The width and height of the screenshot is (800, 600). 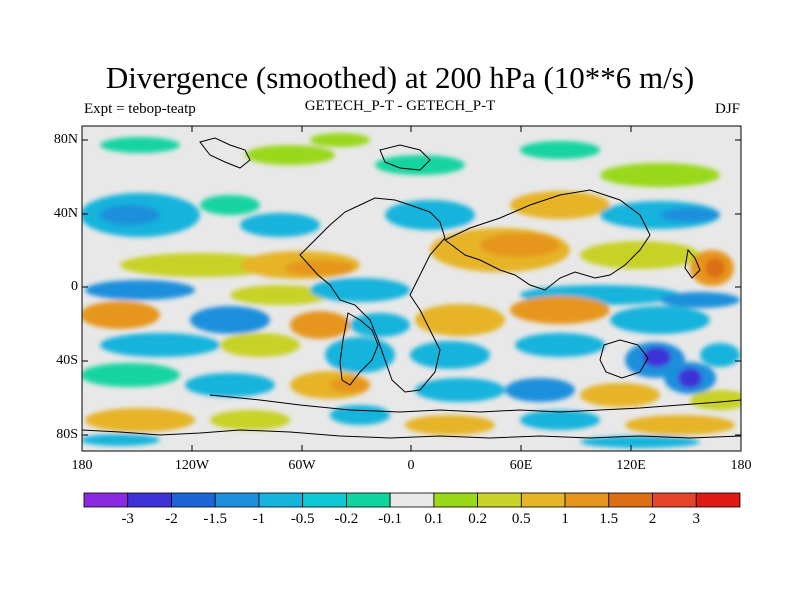 What do you see at coordinates (609, 519) in the screenshot?
I see `colorbar-label: 1.5` at bounding box center [609, 519].